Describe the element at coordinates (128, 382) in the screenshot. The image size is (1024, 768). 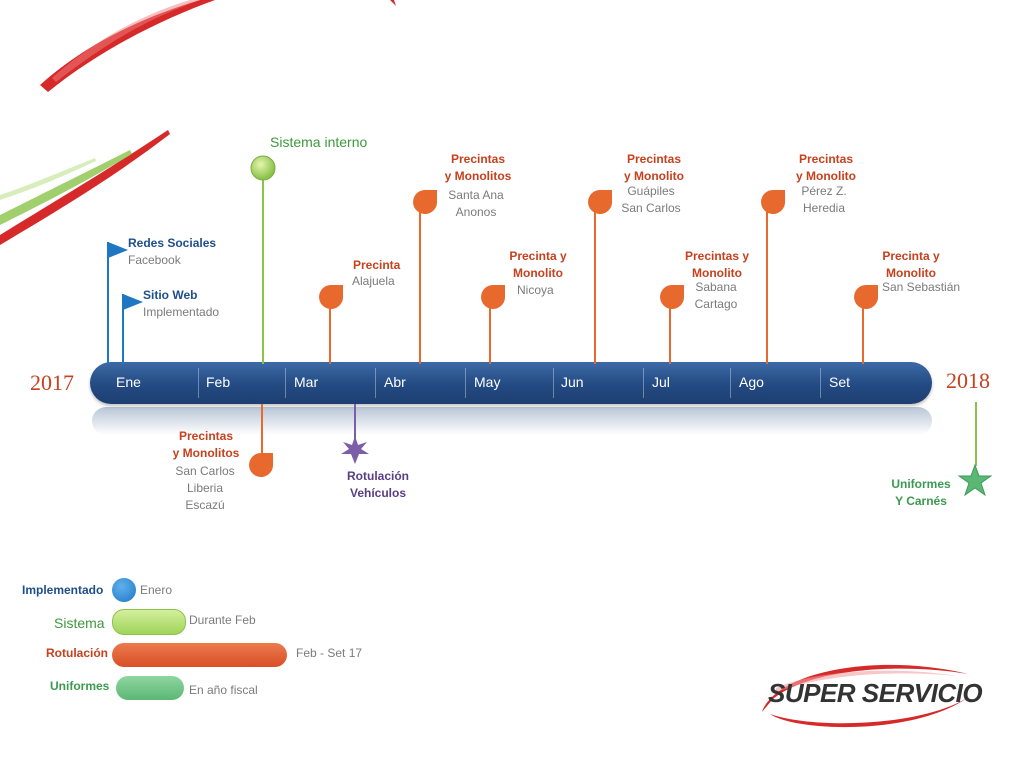
I see `month-ene: Ene` at that location.